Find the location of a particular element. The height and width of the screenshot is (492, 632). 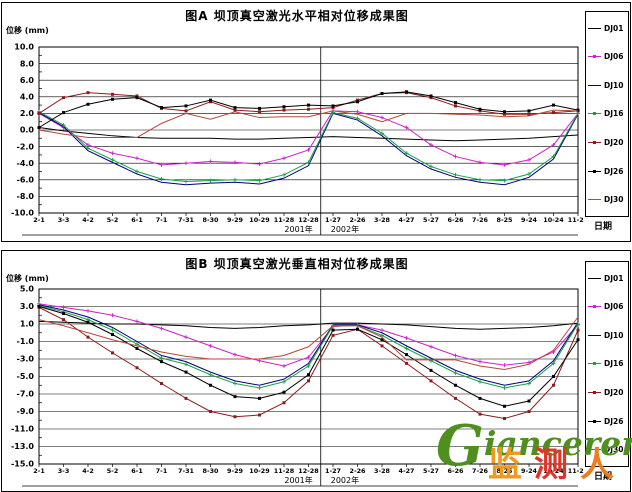

legend-item-dj10: DJ10 is located at coordinates (607, 335).